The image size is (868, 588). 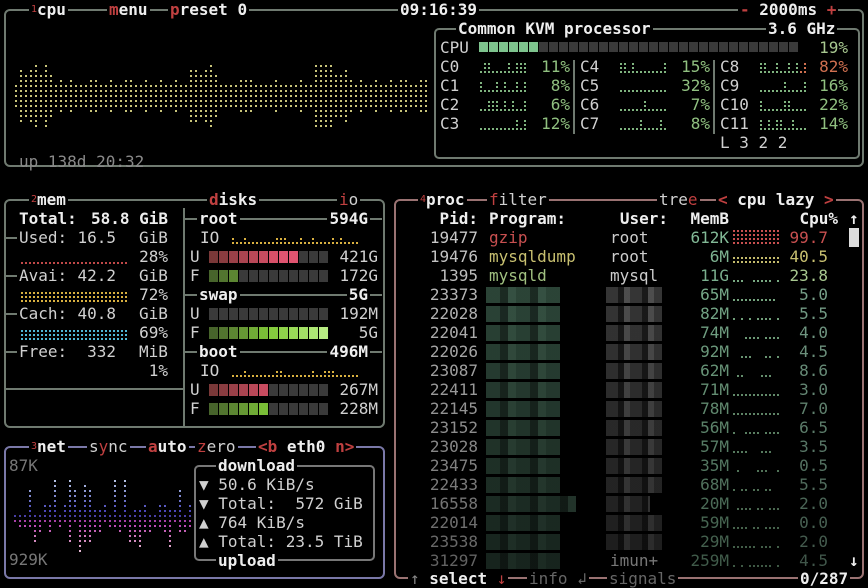 I want to click on zero-toggle: zero, so click(x=216, y=446).